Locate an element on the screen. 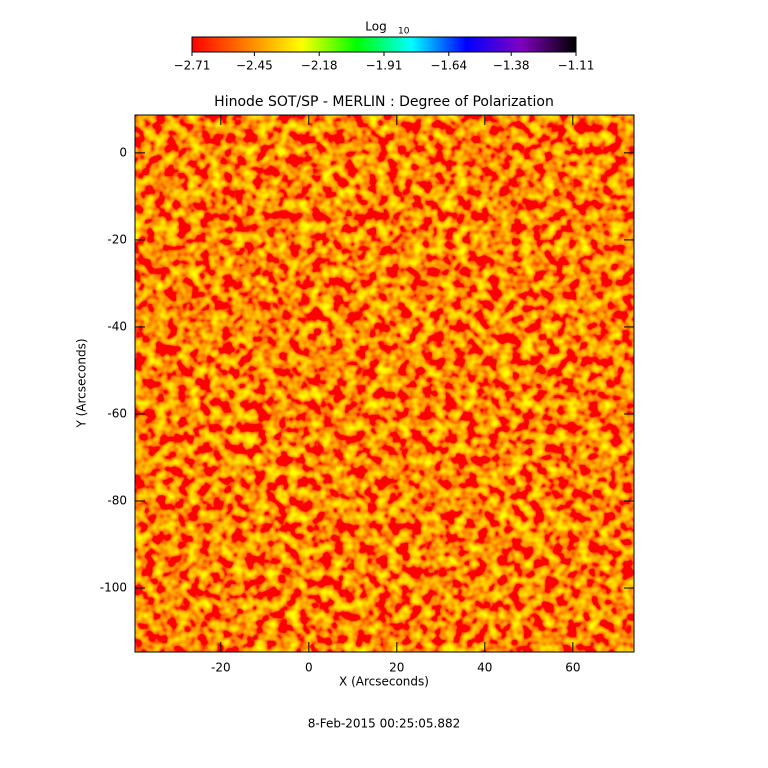 The image size is (768, 768). colorbar-label-sub: 10 is located at coordinates (404, 32).